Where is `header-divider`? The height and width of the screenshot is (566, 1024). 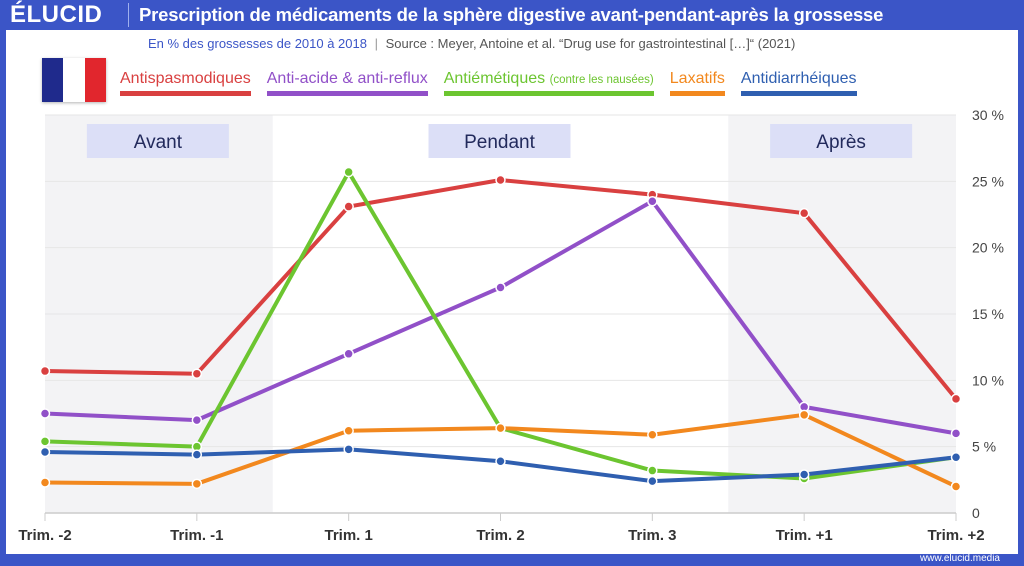
header-divider is located at coordinates (128, 15).